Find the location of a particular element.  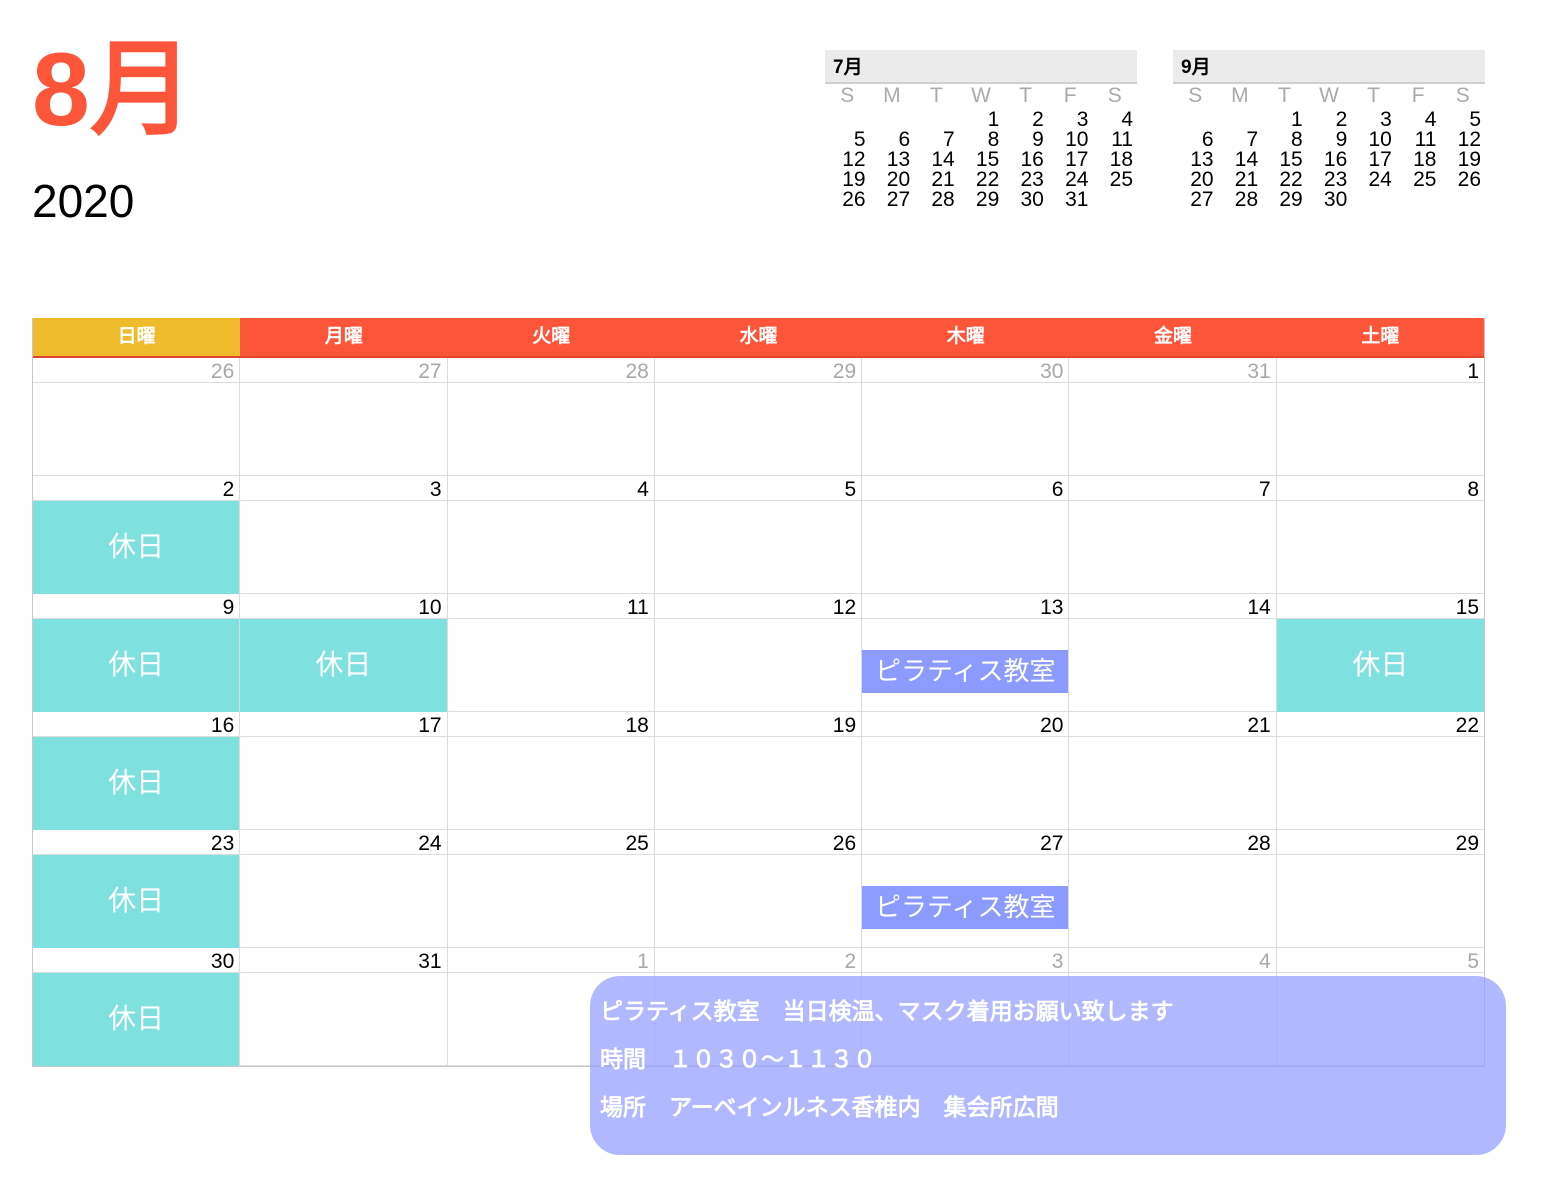

day-number: 28 is located at coordinates (550, 370).